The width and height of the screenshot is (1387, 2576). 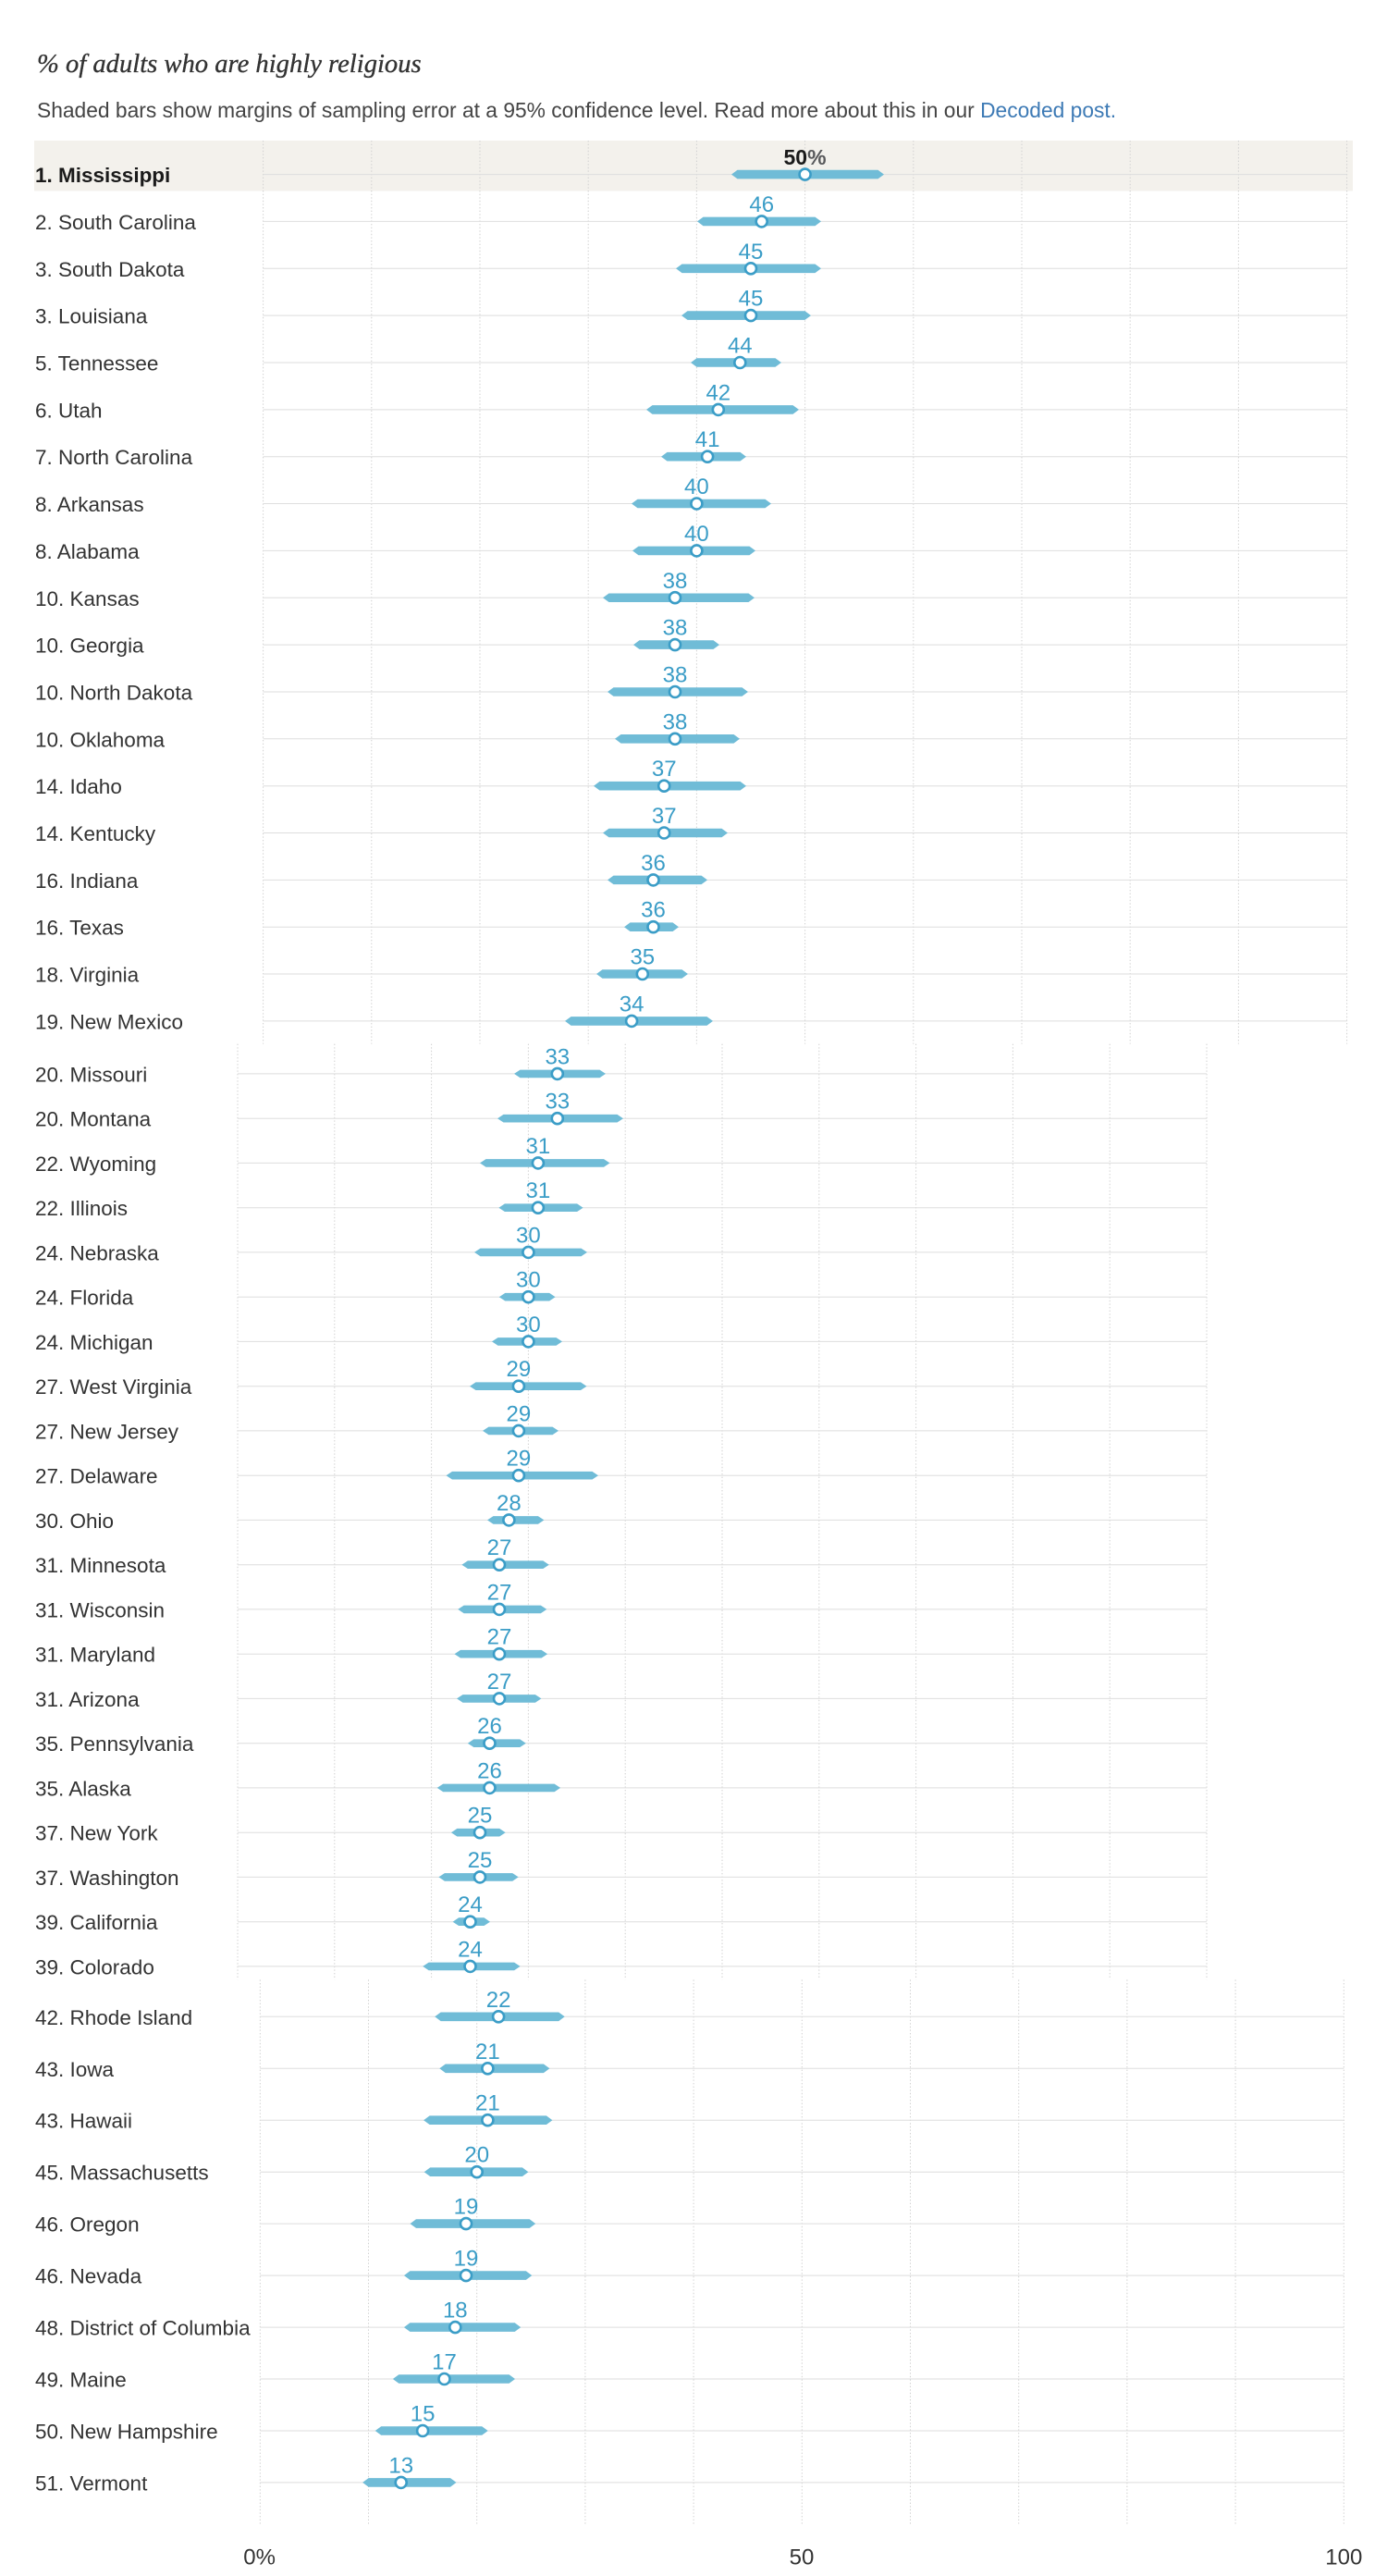 I want to click on svg-text: 39. California, so click(x=96, y=1922).